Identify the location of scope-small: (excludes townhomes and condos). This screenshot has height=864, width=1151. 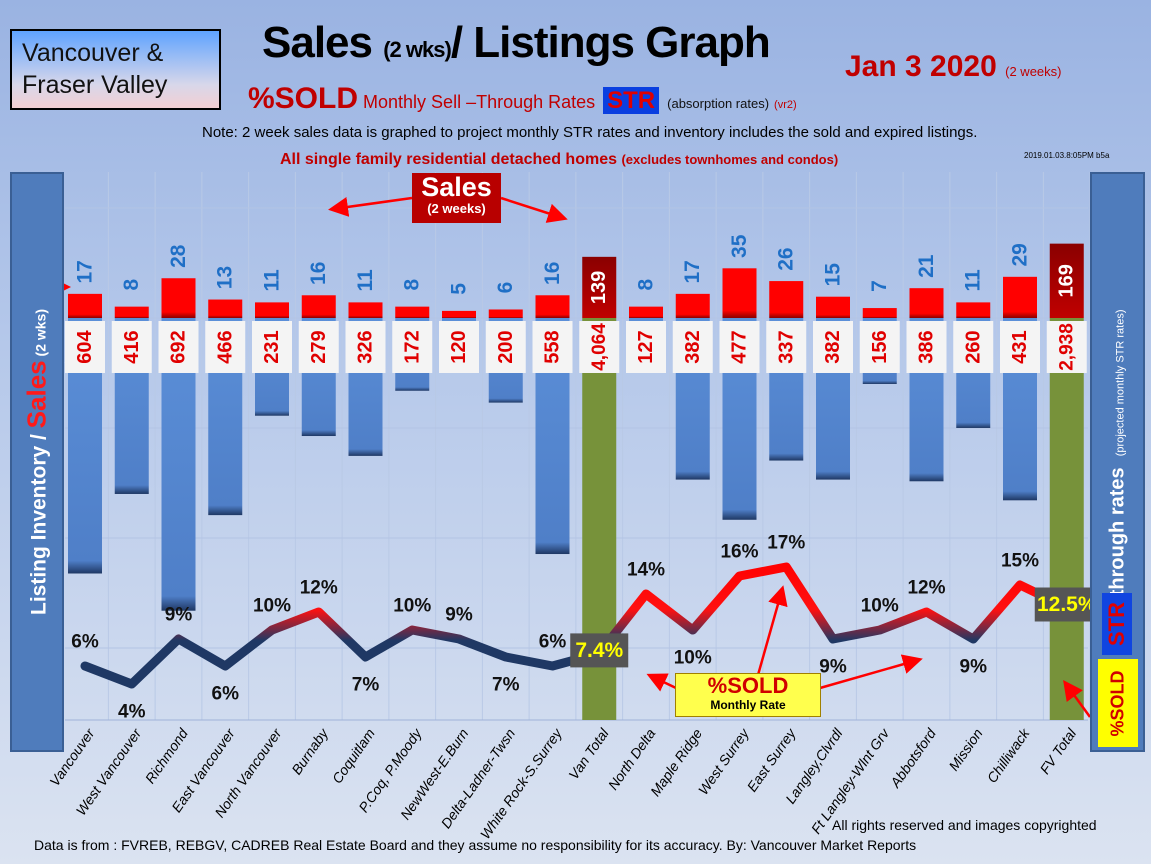
(730, 159).